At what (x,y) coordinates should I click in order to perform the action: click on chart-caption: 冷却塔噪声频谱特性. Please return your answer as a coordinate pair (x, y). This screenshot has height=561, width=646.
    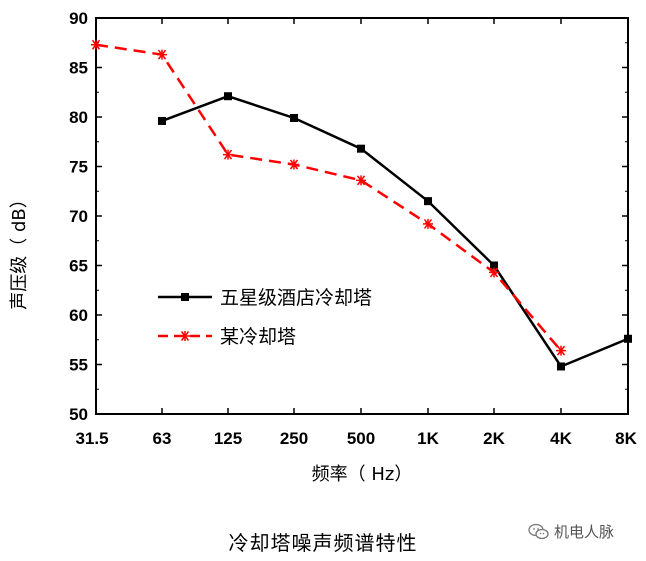
    Looking at the image, I should click on (323, 543).